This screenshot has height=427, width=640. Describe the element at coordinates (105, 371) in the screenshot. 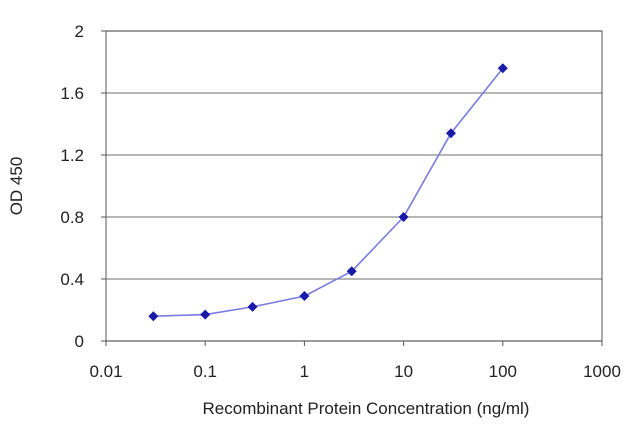

I see `x-tick-label: 0.01` at that location.